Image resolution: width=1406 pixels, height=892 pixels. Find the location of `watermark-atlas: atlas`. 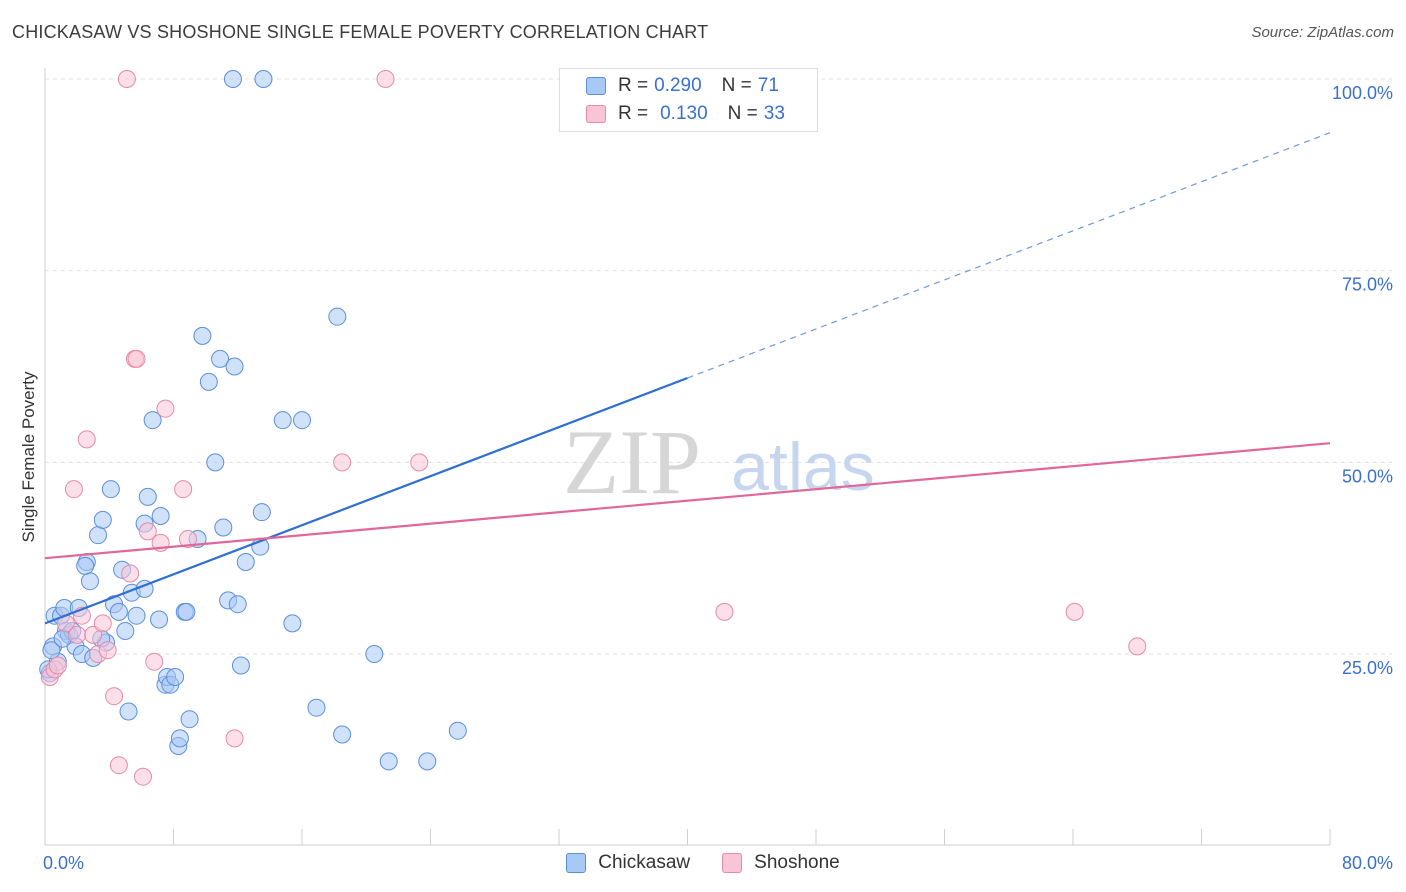

watermark-atlas: atlas is located at coordinates (803, 467).